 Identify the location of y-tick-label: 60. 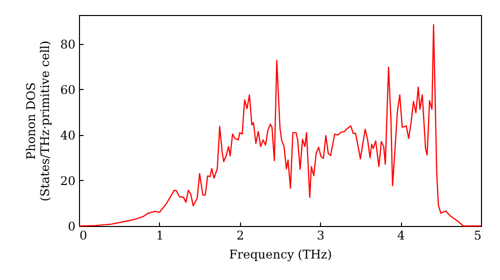
(68, 89).